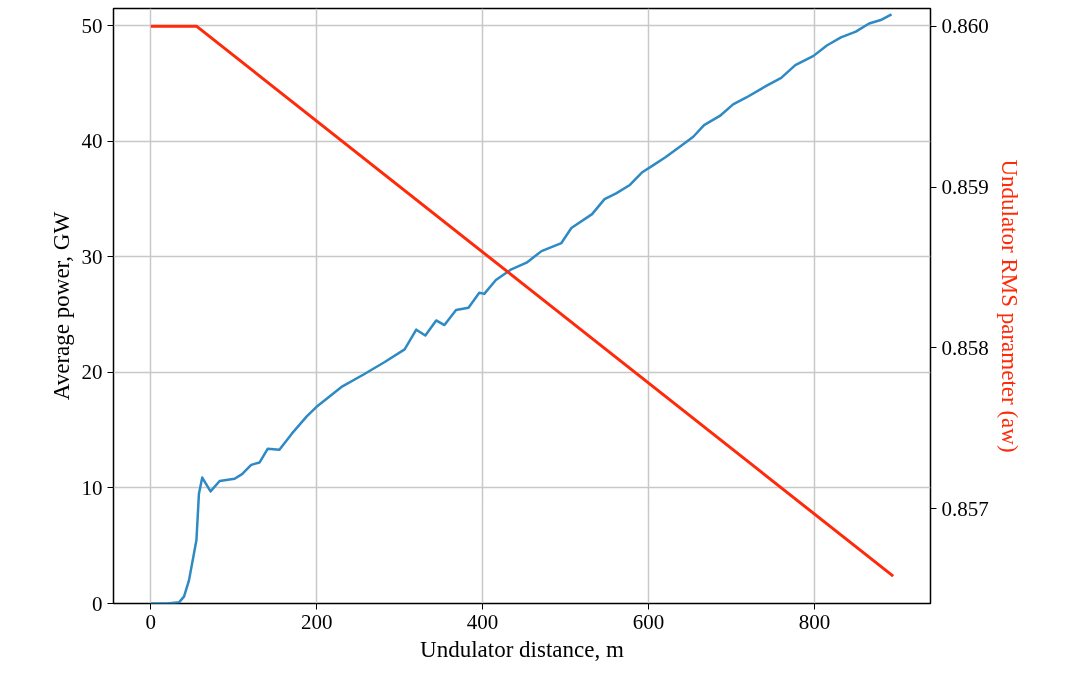 The width and height of the screenshot is (1074, 699). Describe the element at coordinates (648, 621) in the screenshot. I see `x-tick-label: 600` at that location.